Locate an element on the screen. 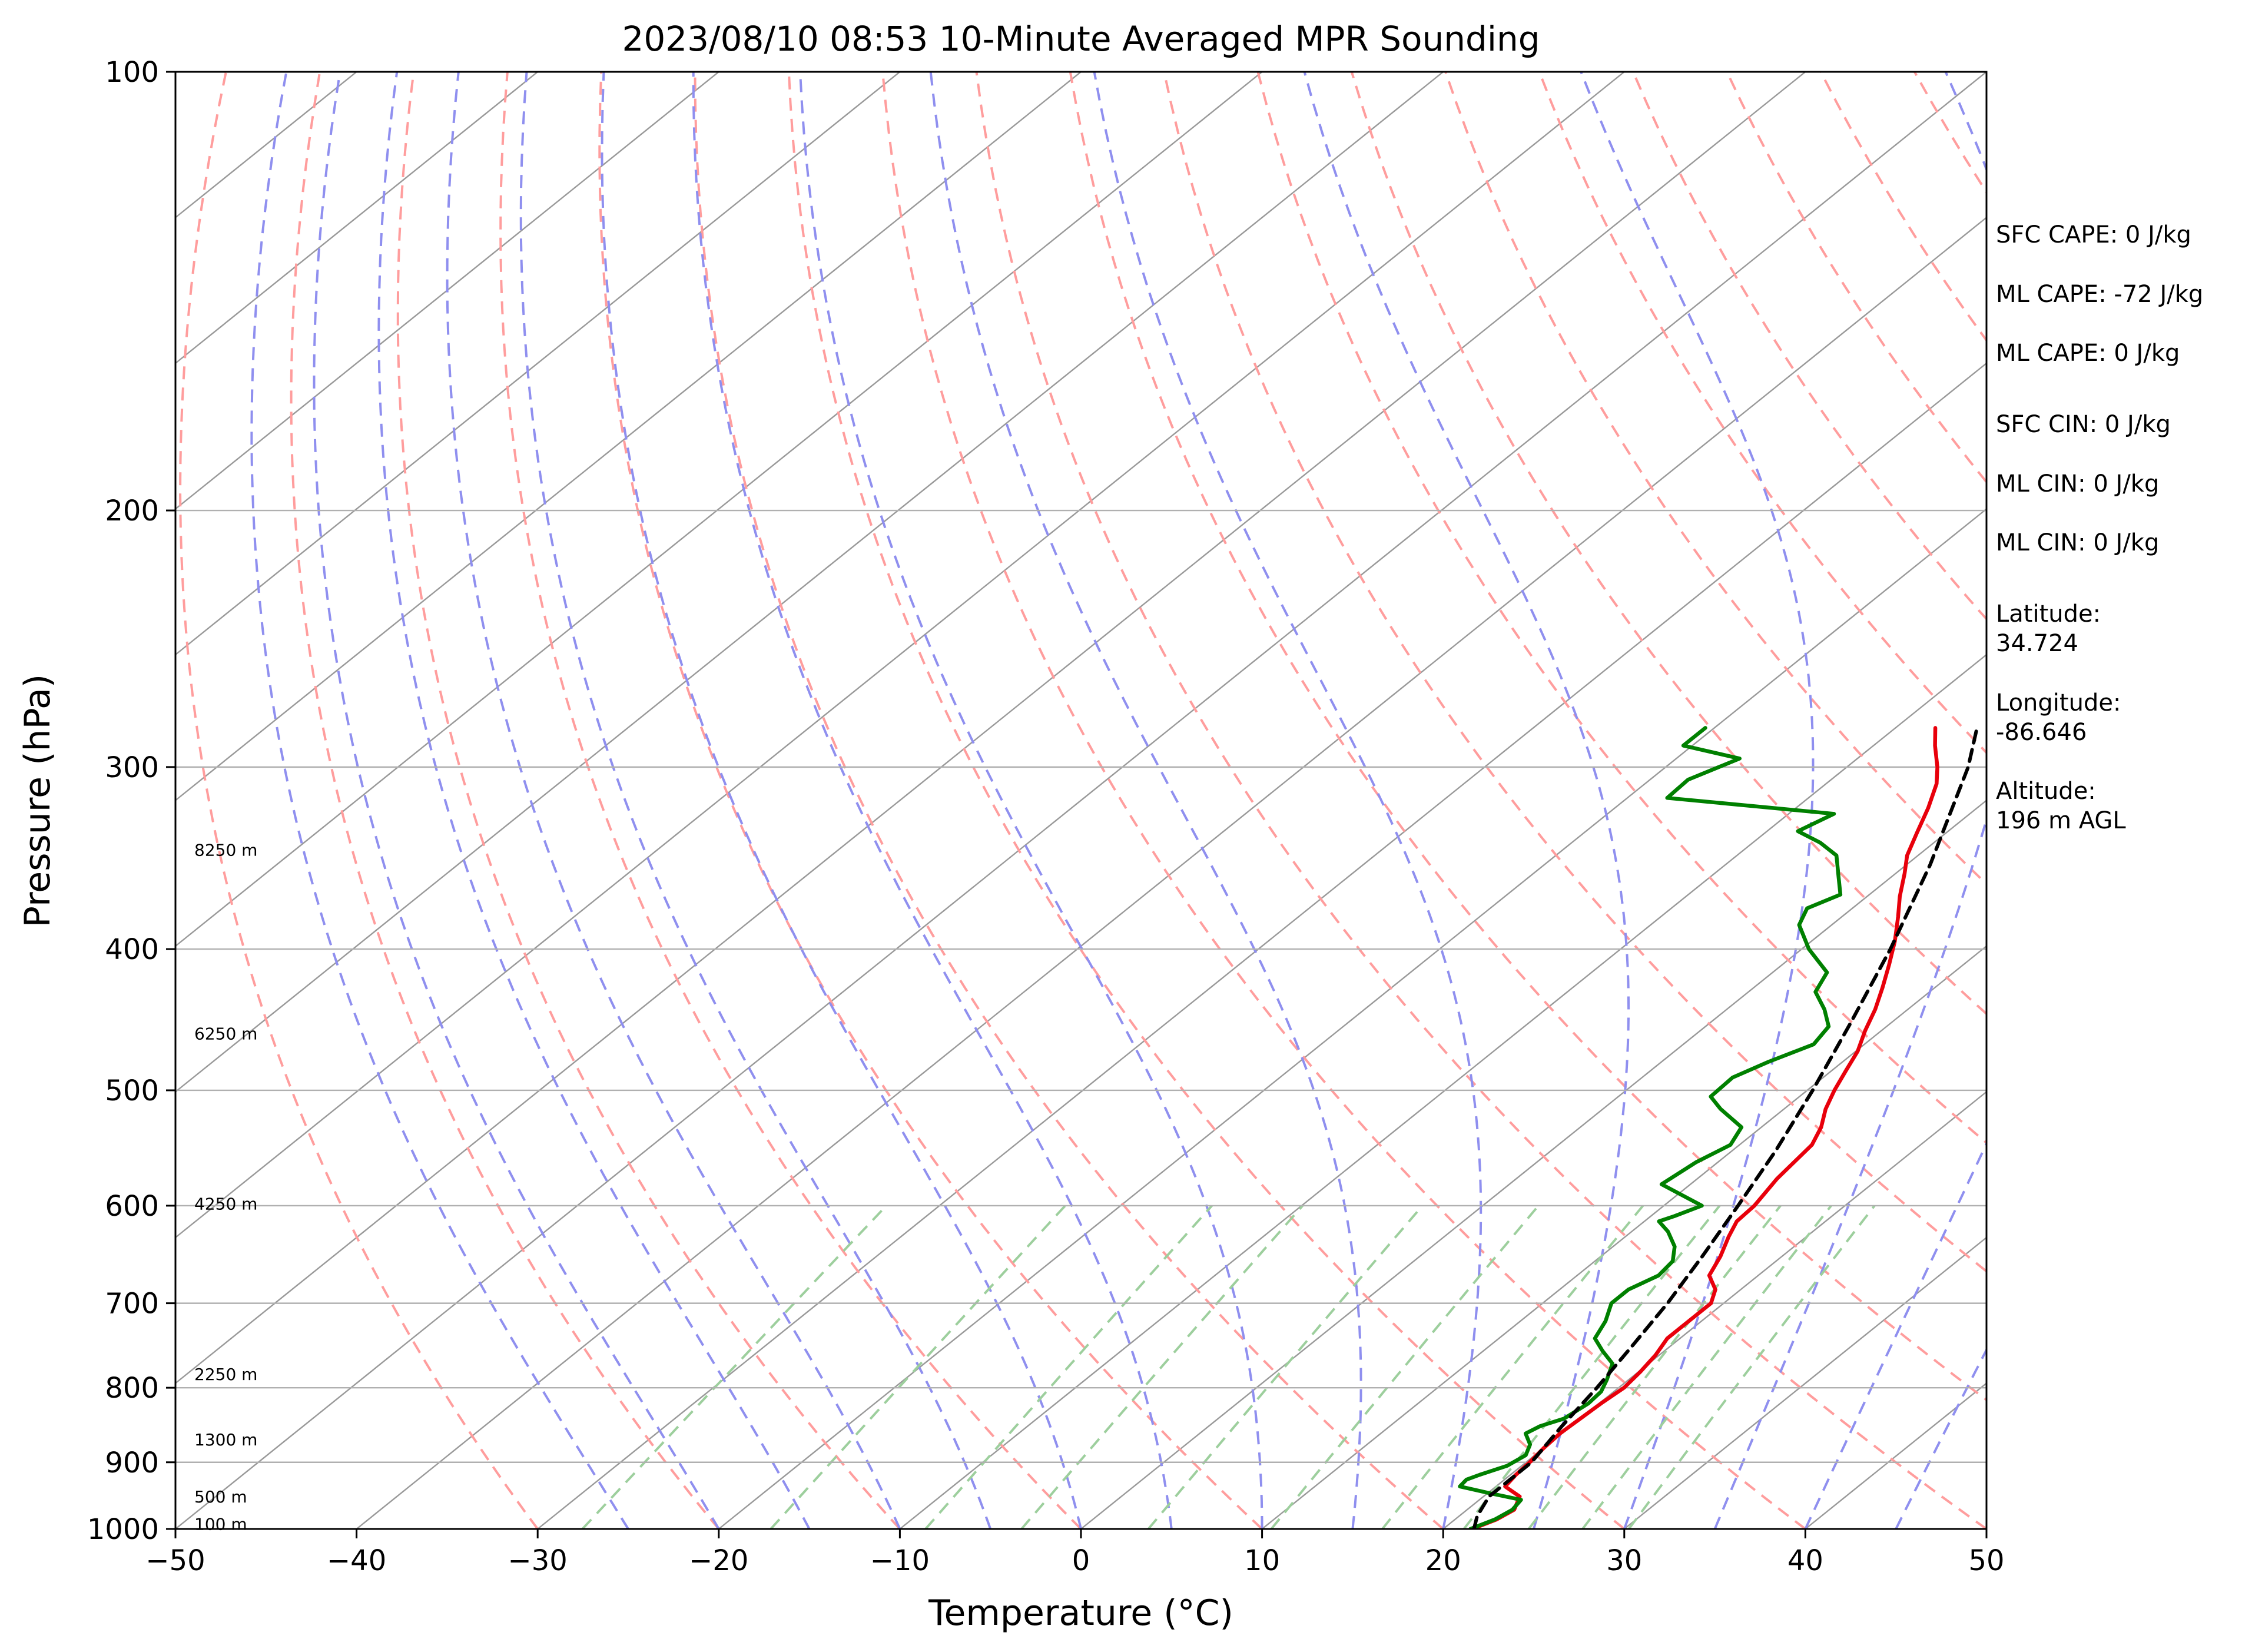 This screenshot has width=2242, height=1652. y-axis: 1000 900 800 700 600 500 400 300 200 100 is located at coordinates (131, 801).